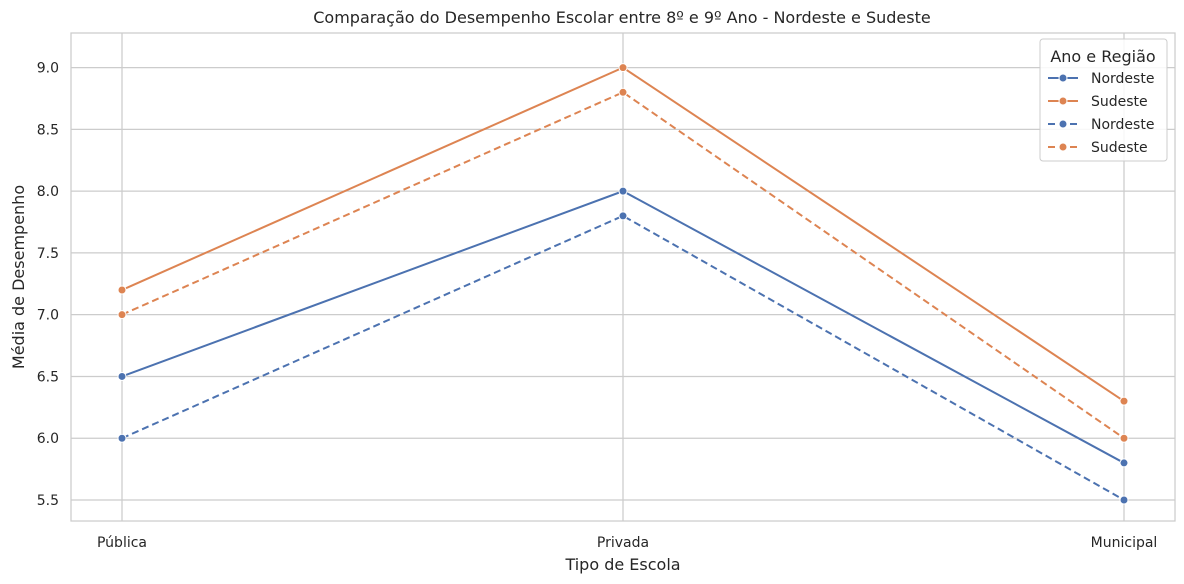  Describe the element at coordinates (48, 501) in the screenshot. I see `y-tick-label: 5.5` at that location.